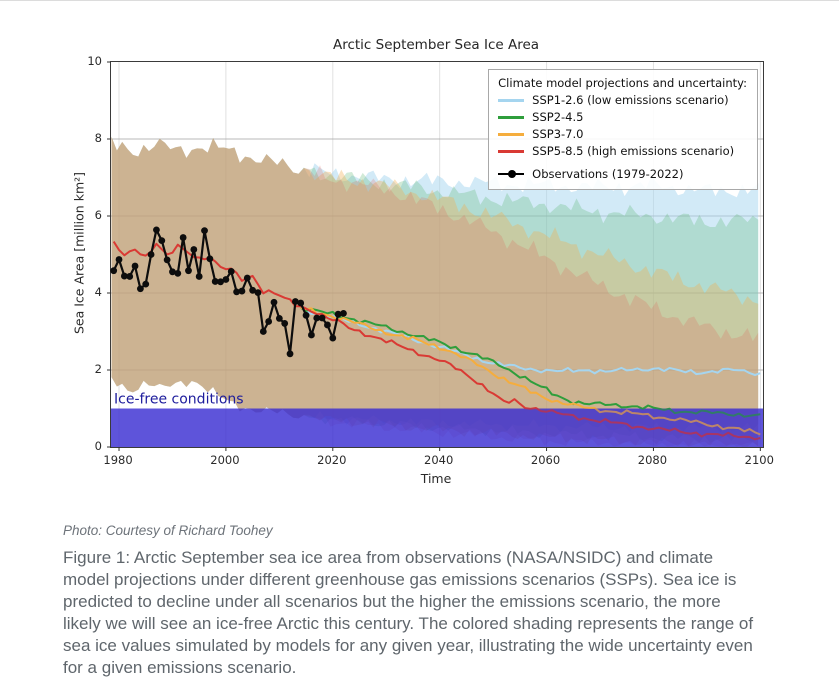 This screenshot has width=839, height=697. I want to click on legend-item-ssp3-70: SSP3-7.0, so click(622, 134).